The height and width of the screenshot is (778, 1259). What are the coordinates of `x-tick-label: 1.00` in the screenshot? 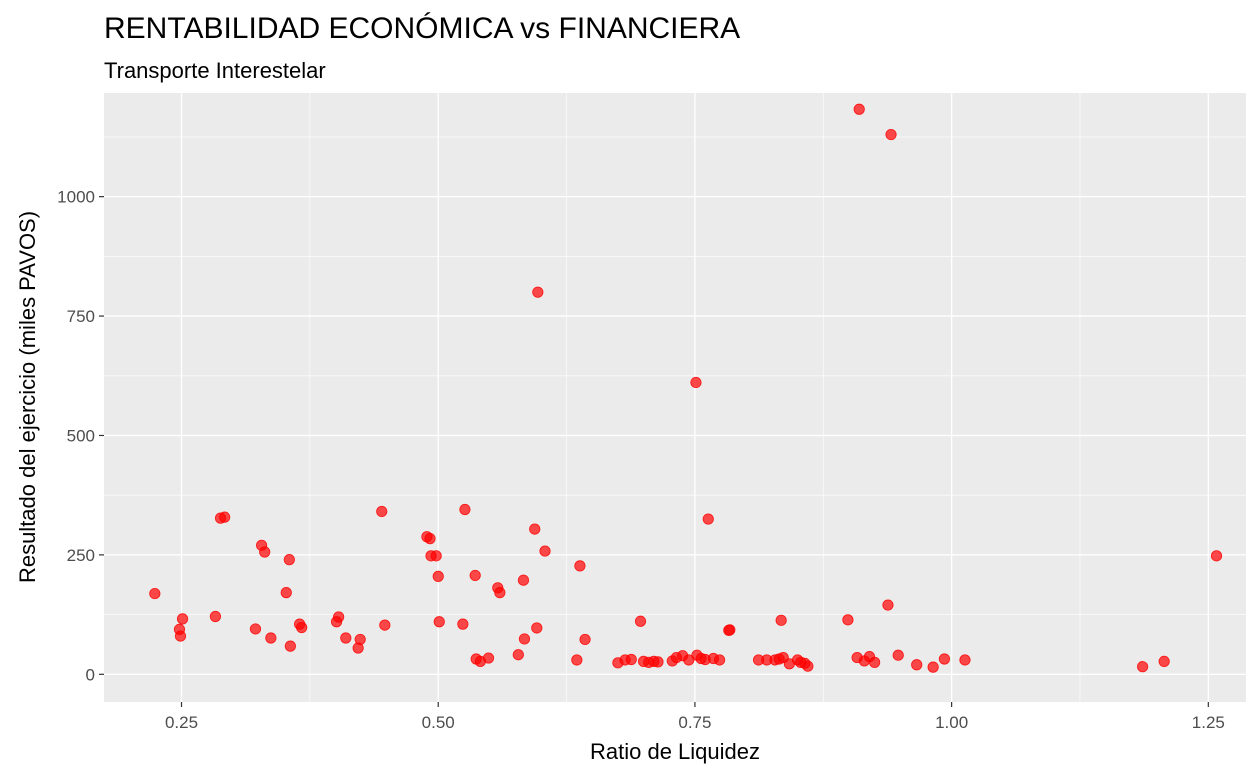 It's located at (951, 722).